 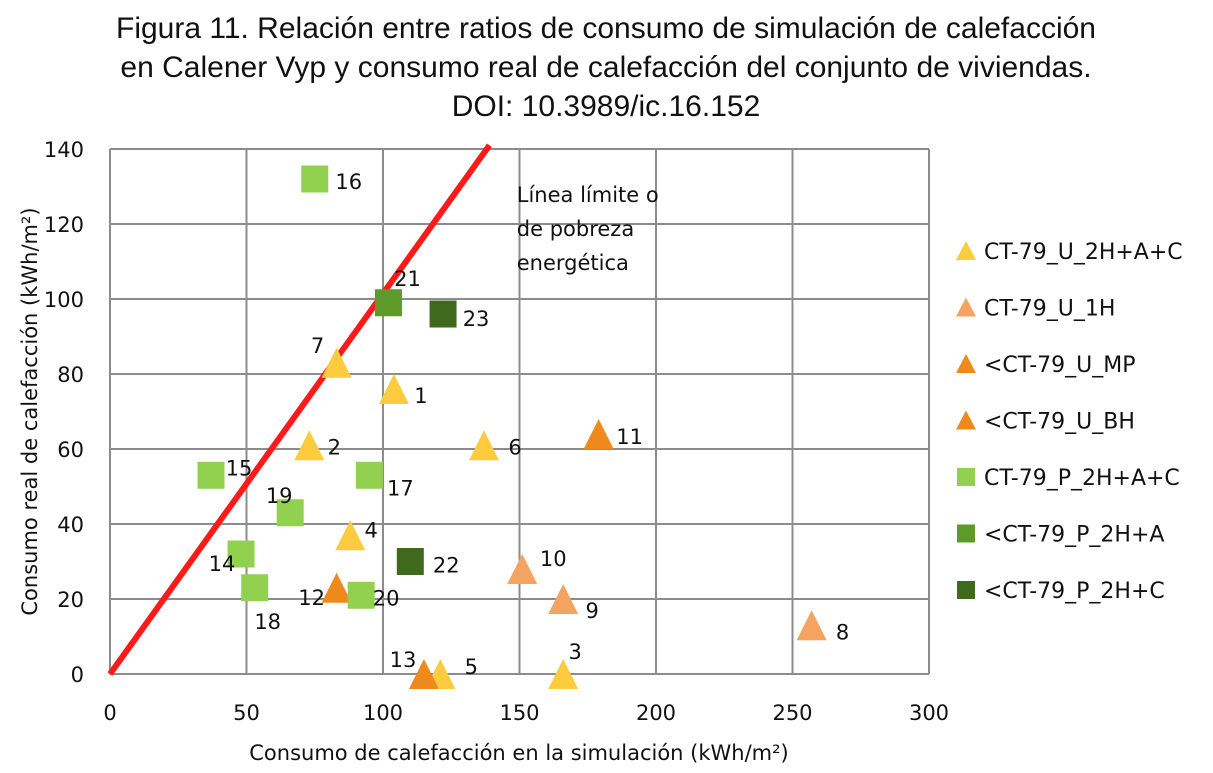 I want to click on point-label-20: 20, so click(x=386, y=598).